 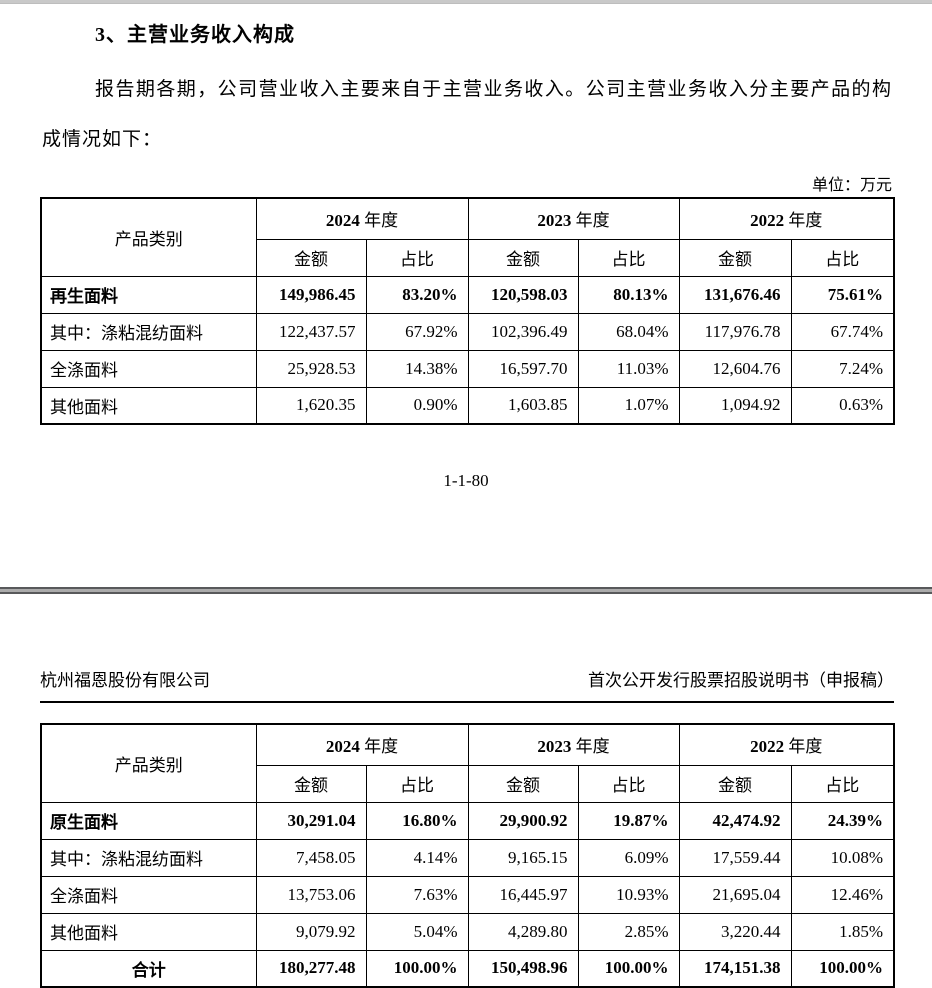 What do you see at coordinates (628, 820) in the screenshot?
I see `value-cell: 19.87%` at bounding box center [628, 820].